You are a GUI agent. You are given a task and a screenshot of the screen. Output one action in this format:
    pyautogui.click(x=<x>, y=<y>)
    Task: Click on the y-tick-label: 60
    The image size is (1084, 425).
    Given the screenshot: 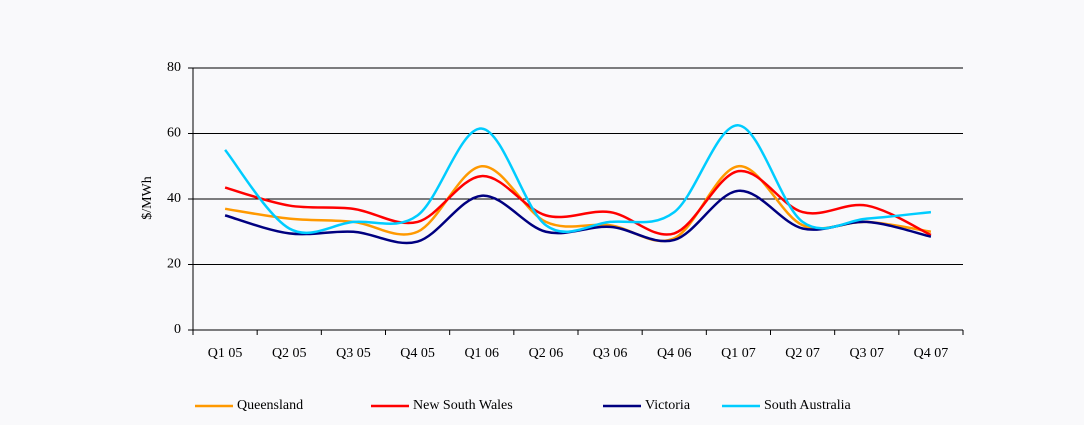 What is the action you would take?
    pyautogui.click(x=174, y=133)
    